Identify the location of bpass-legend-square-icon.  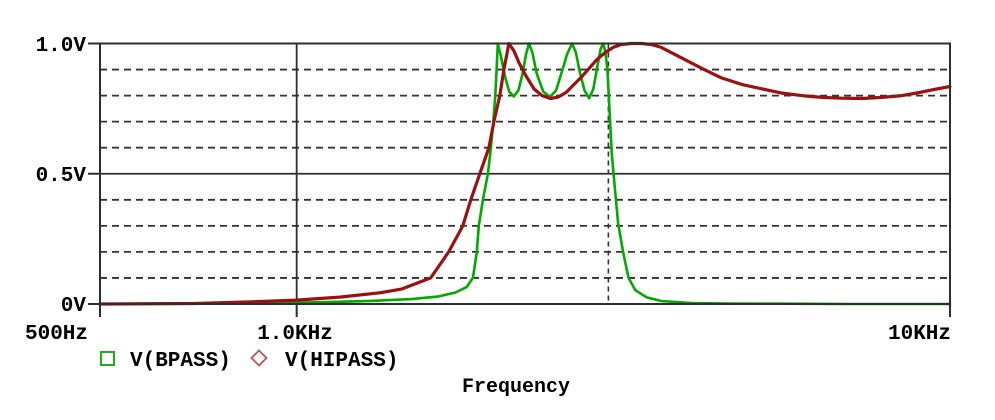
(107, 358).